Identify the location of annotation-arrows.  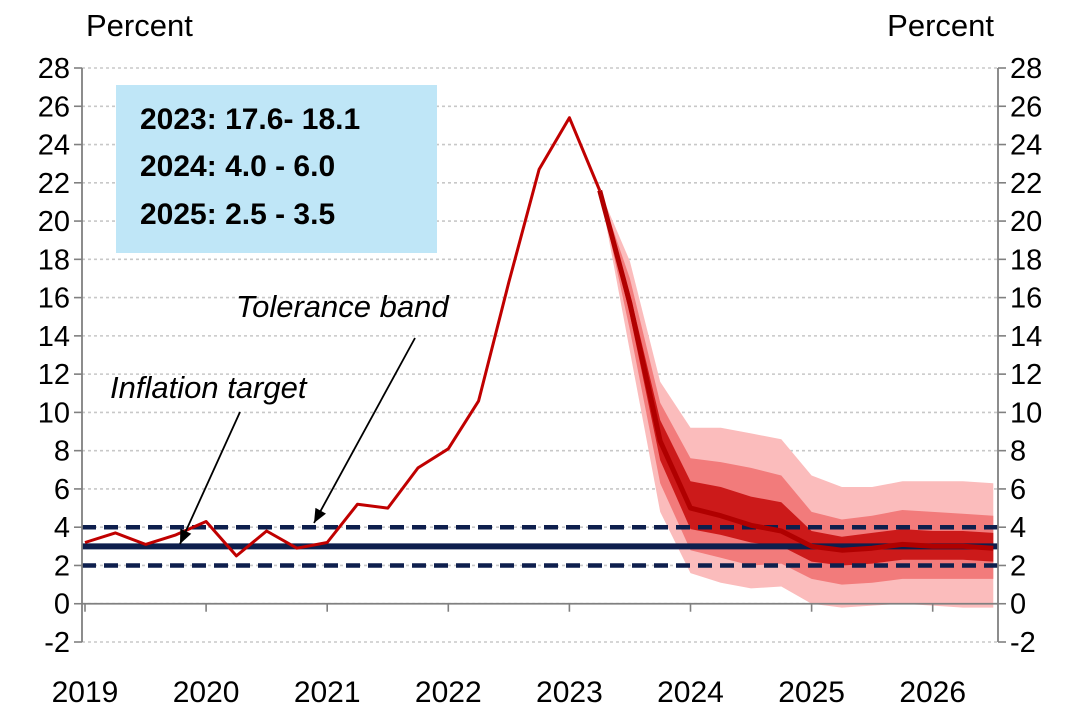
(297, 441).